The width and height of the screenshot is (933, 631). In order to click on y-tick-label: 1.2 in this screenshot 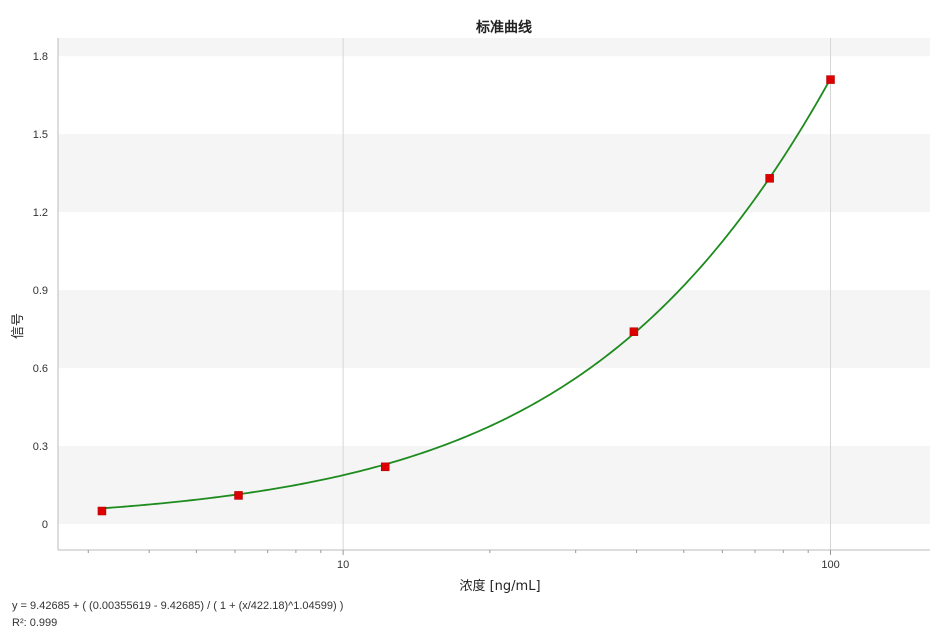, I will do `click(40, 213)`.